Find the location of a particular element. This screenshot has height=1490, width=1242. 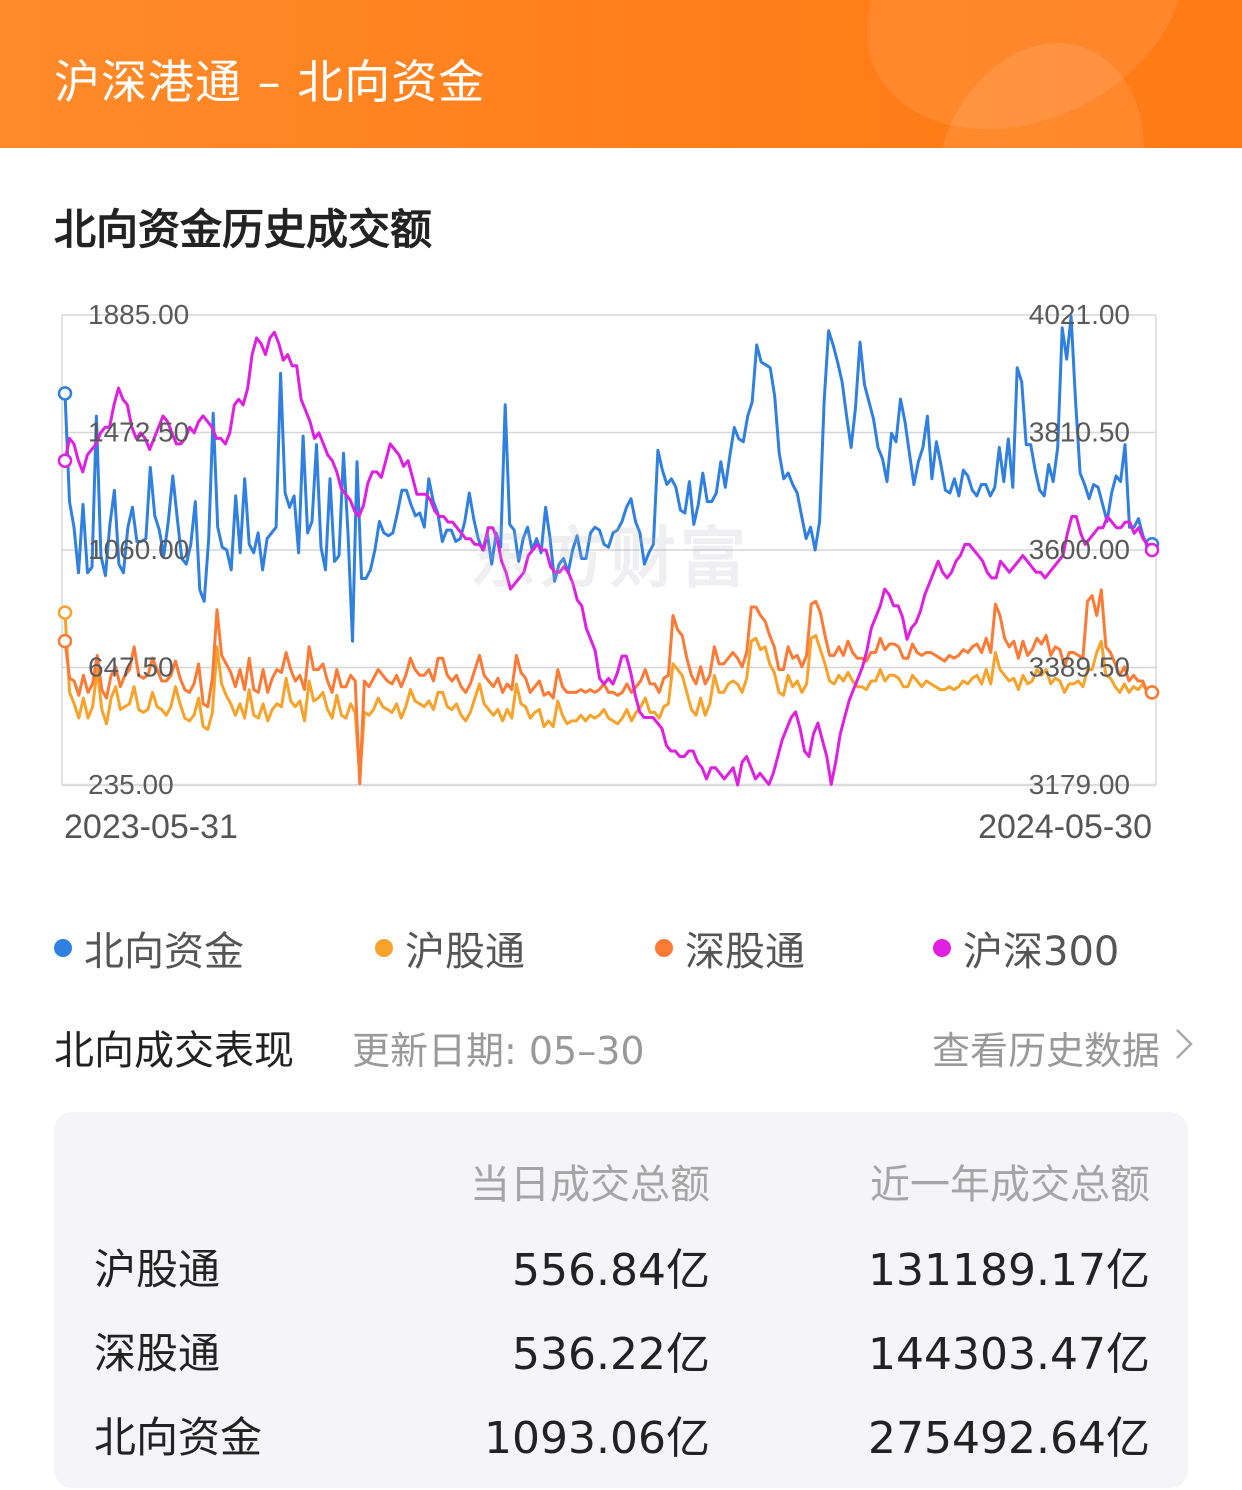

legend-label: 北向资金 is located at coordinates (164, 952).